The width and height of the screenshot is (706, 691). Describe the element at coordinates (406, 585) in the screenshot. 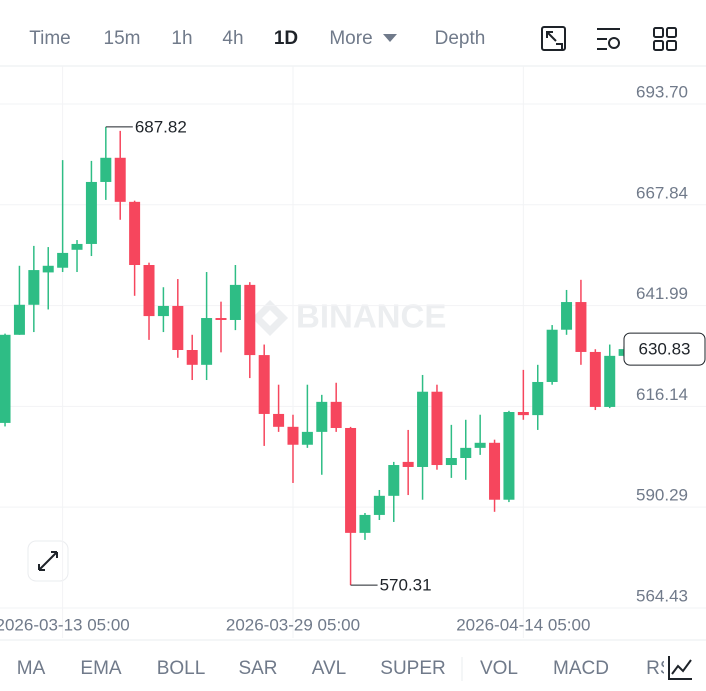

I see `low-marker-label: 570.31` at that location.